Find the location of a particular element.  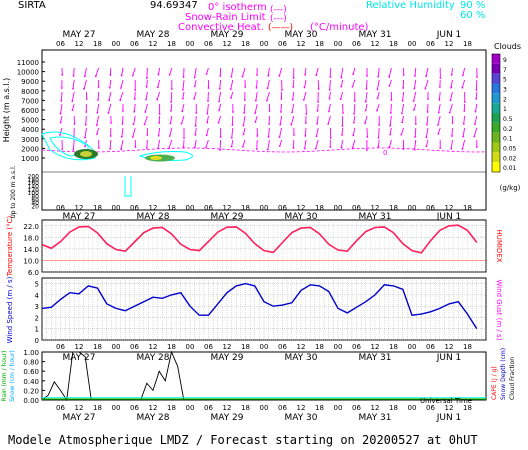

height-low-tick-label: 60 is located at coordinates (35, 200).